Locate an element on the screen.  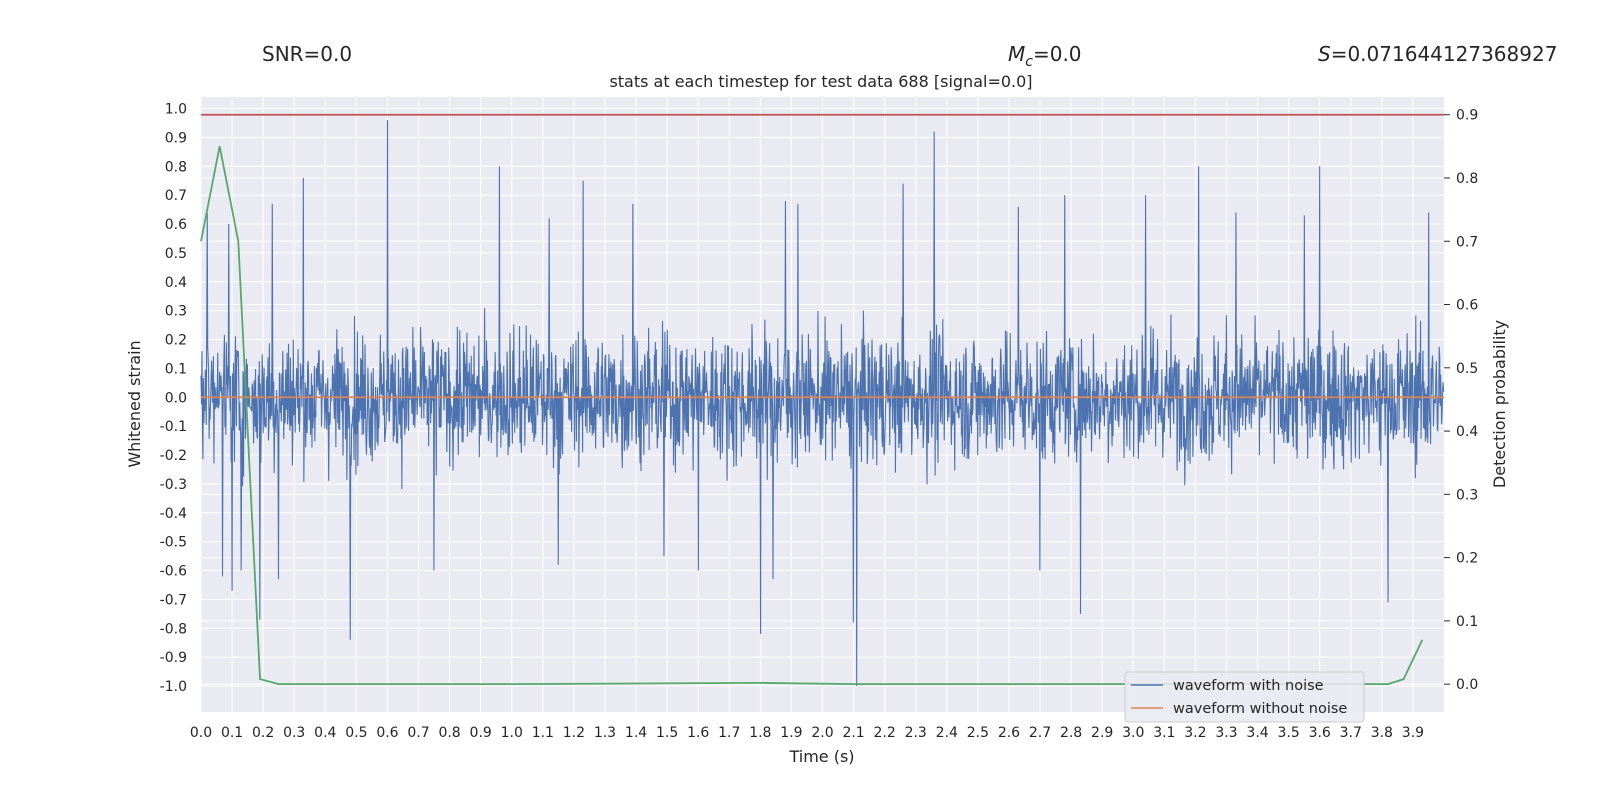
x-tick-label: 3.5 is located at coordinates (1288, 733).